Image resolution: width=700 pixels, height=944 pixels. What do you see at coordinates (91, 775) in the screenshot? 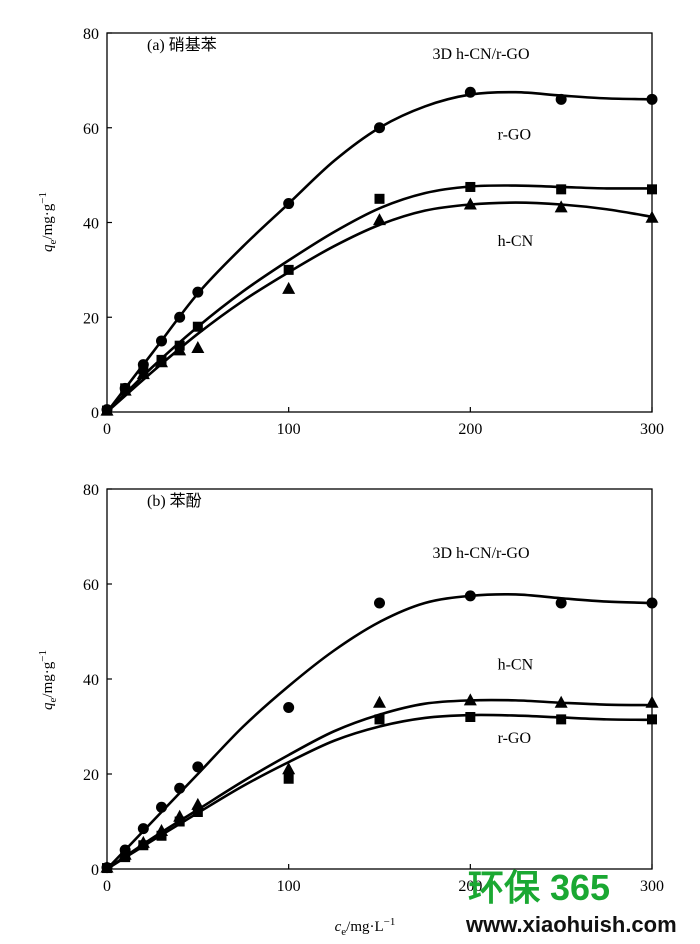
I see `panel-b-y-tick-label: 20` at bounding box center [91, 775].